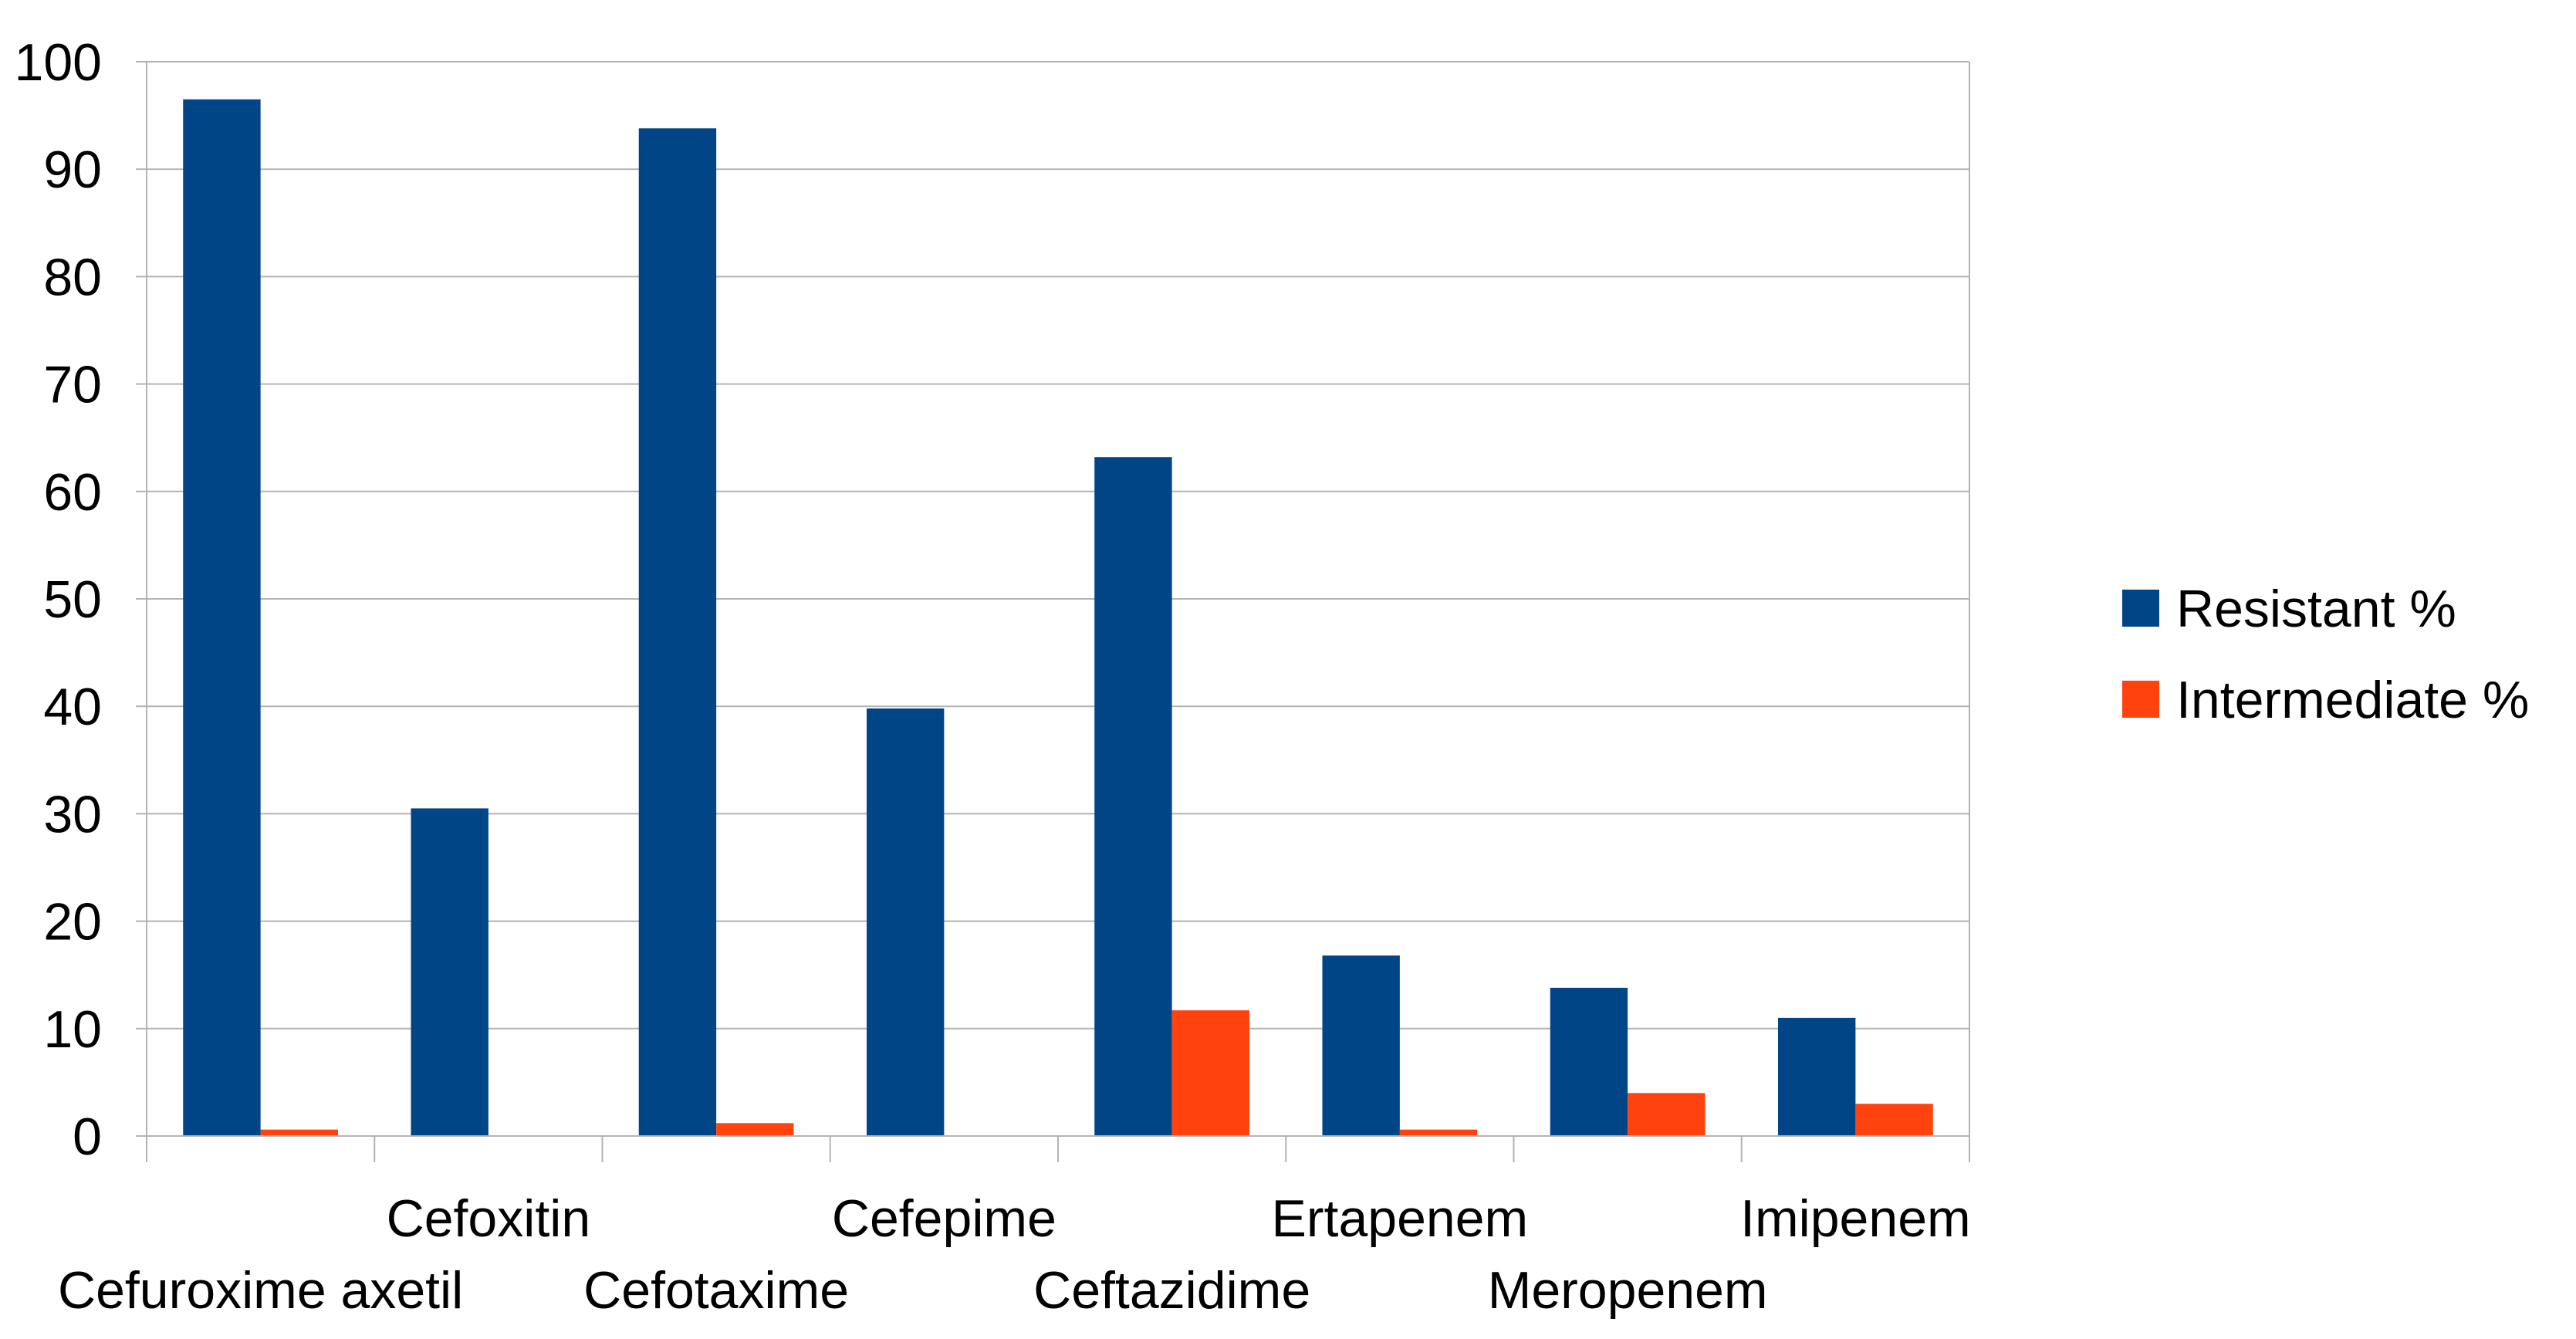 The image size is (2576, 1339). I want to click on y-tick-label: 70, so click(72, 385).